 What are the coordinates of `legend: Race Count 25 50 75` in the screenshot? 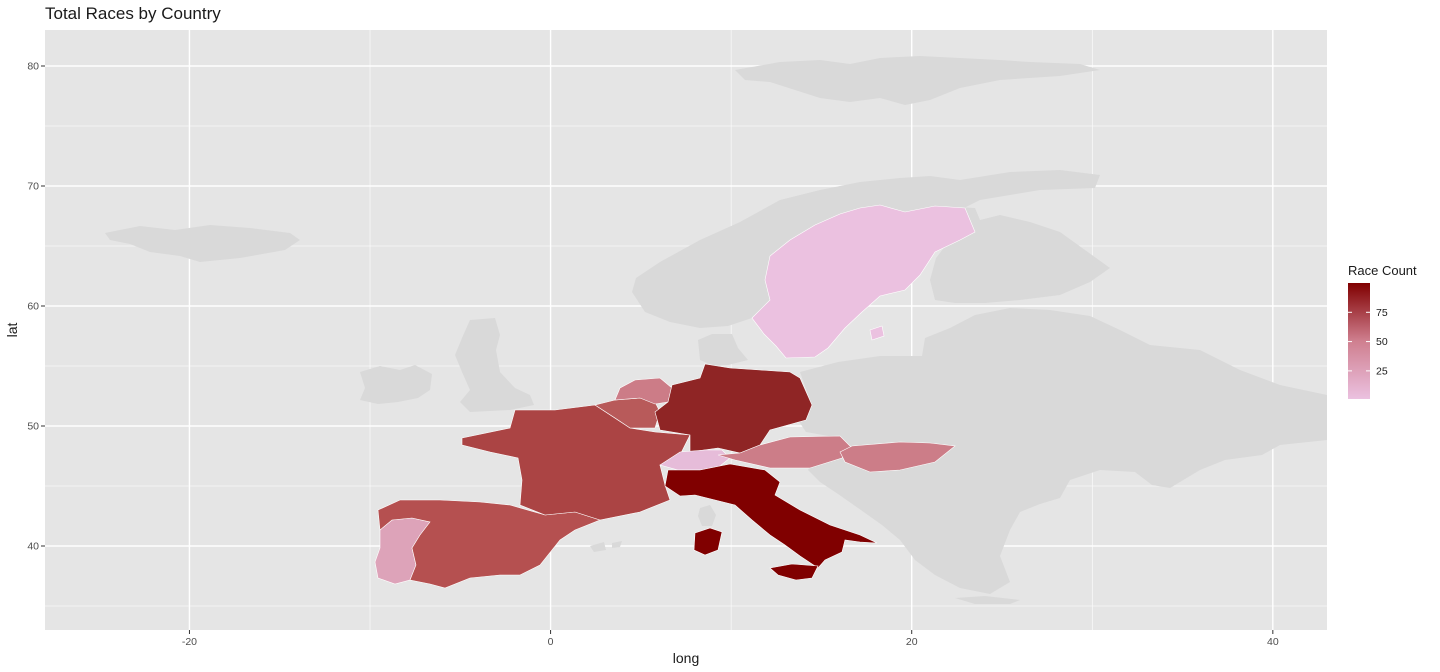 It's located at (1382, 331).